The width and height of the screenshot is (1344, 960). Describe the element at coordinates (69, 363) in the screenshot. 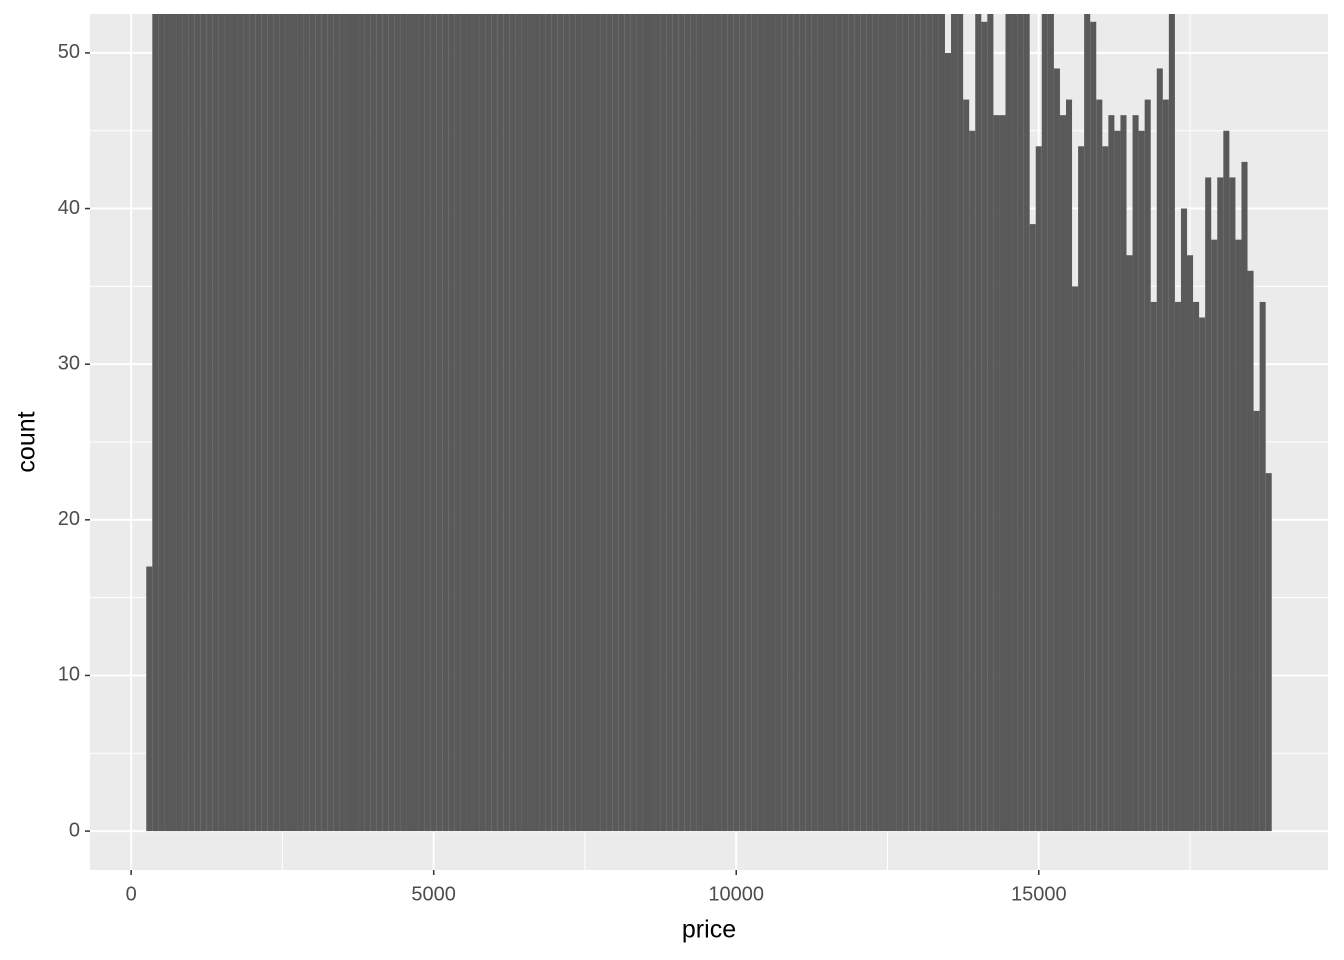

I see `y-tick-label: 30` at that location.